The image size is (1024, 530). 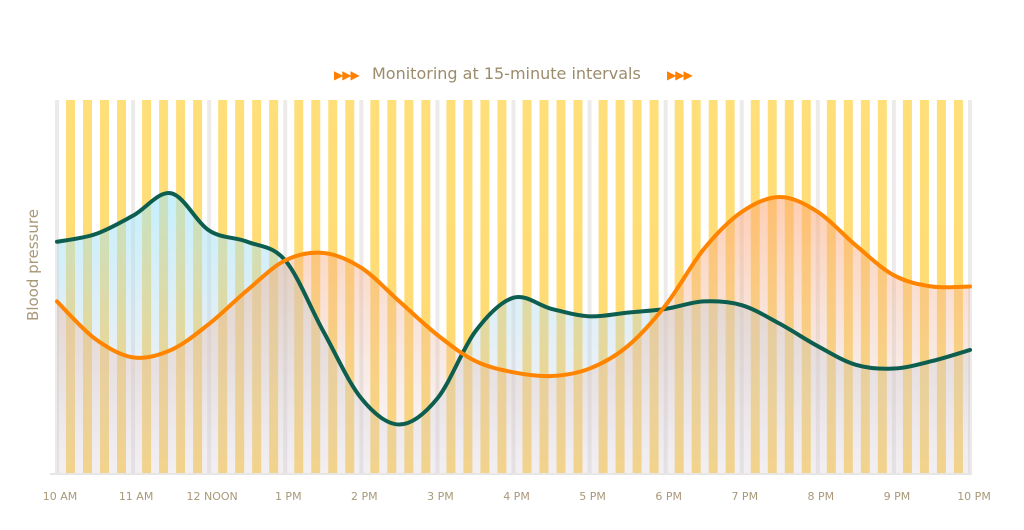 I want to click on x-tick-label: 9 PM, so click(x=897, y=496).